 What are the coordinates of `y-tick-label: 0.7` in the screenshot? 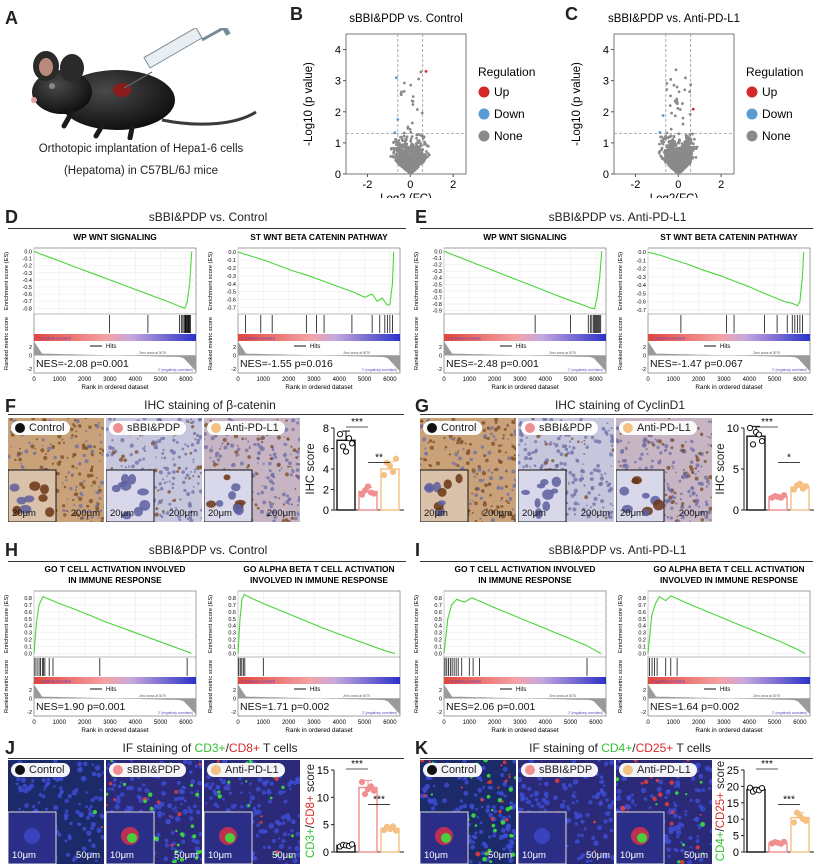 It's located at (438, 606).